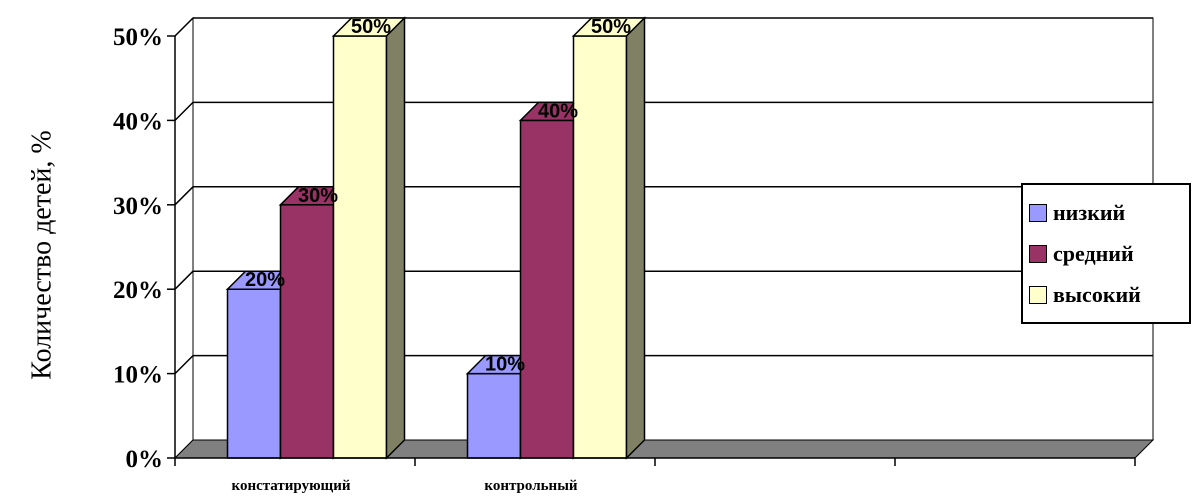 The image size is (1194, 499). I want to click on data-label: 40%, so click(558, 111).